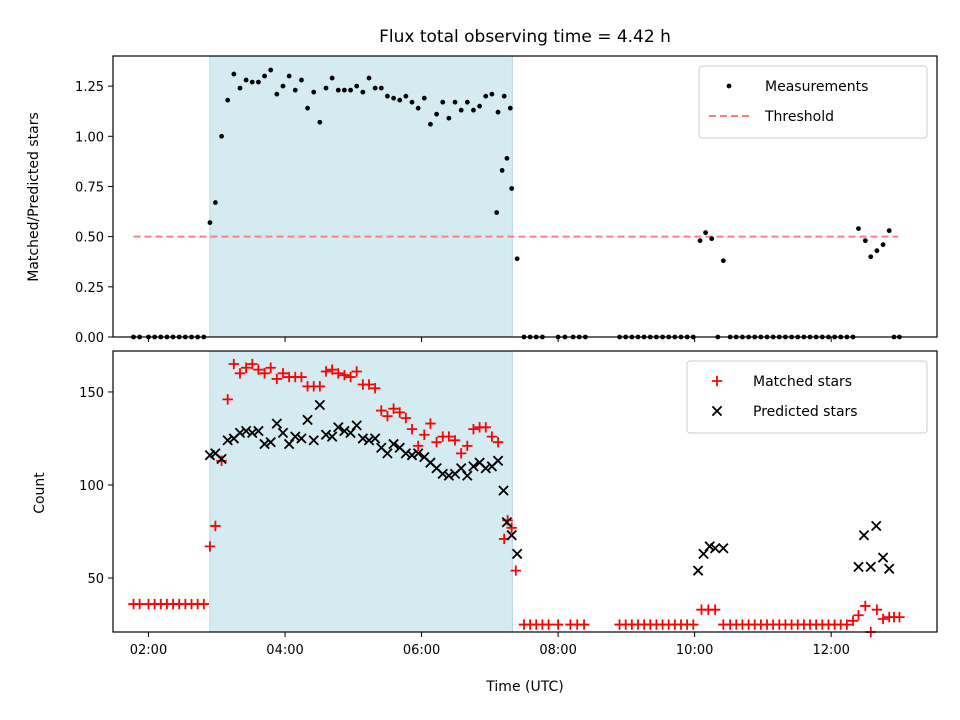 Image resolution: width=960 pixels, height=720 pixels. I want to click on y-tick-label: 0.00, so click(89, 338).